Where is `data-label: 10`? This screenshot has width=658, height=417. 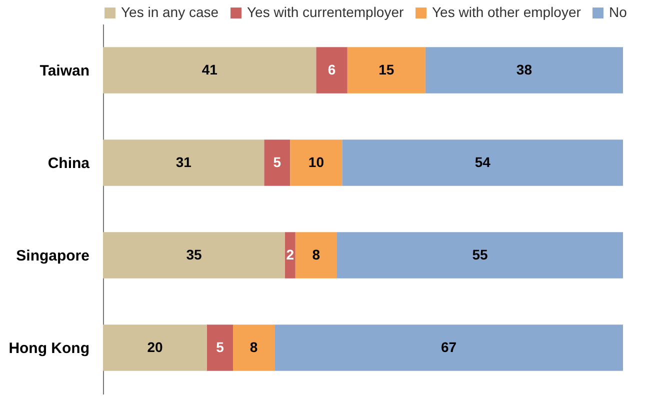 data-label: 10 is located at coordinates (316, 162).